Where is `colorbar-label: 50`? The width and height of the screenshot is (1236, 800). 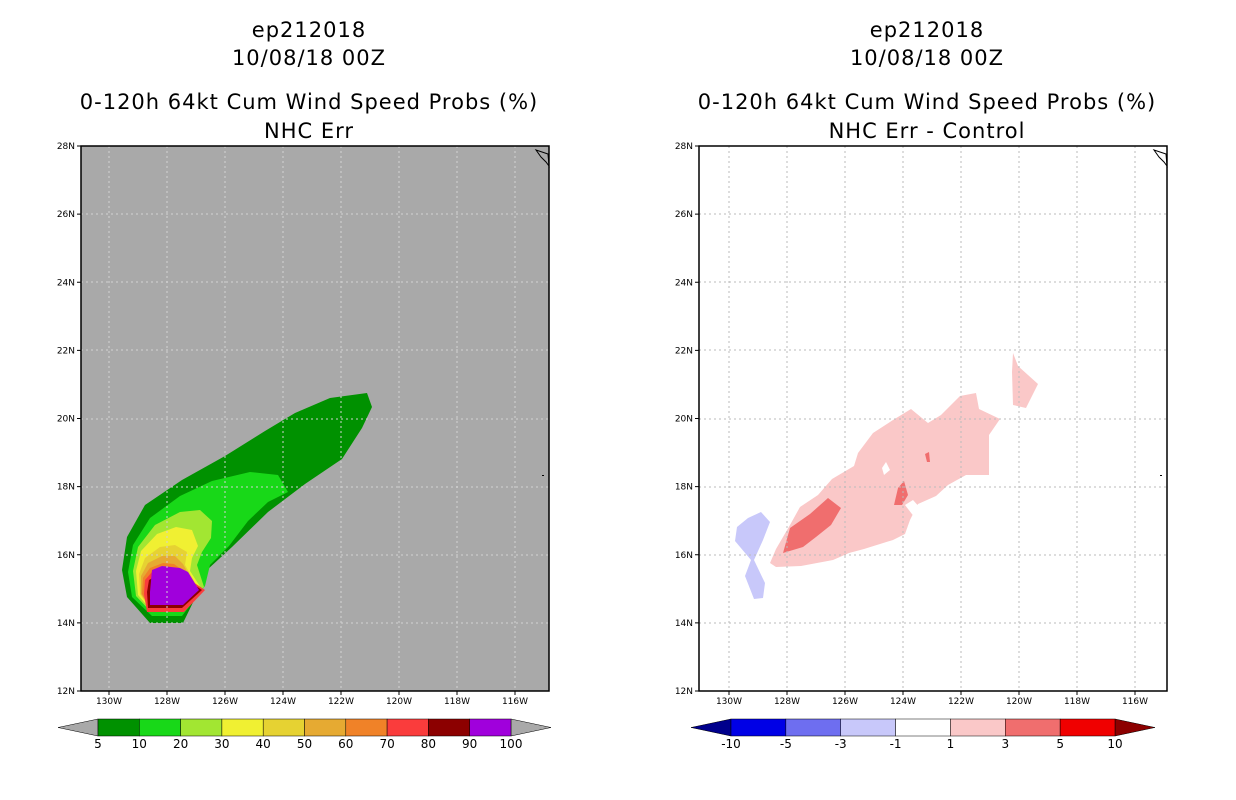 colorbar-label: 50 is located at coordinates (304, 744).